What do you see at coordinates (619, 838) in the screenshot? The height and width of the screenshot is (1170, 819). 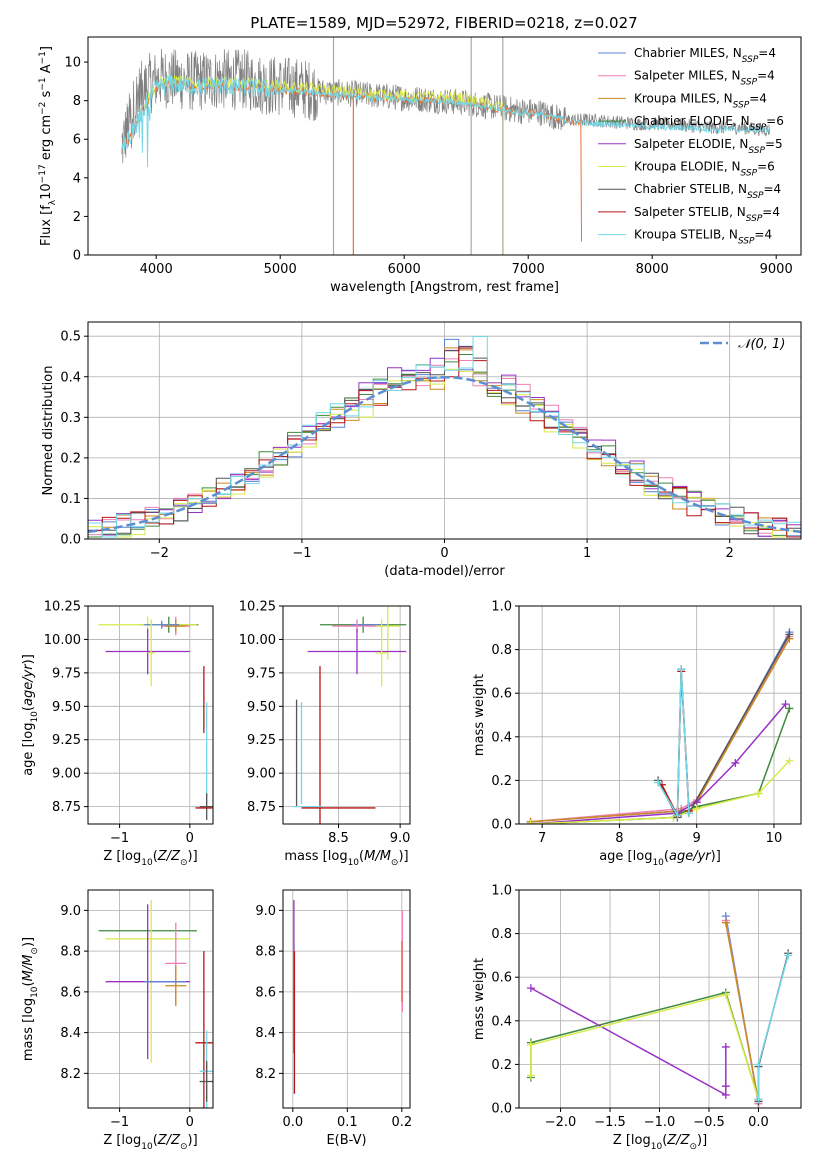 I see `x-tick-label: 8` at bounding box center [619, 838].